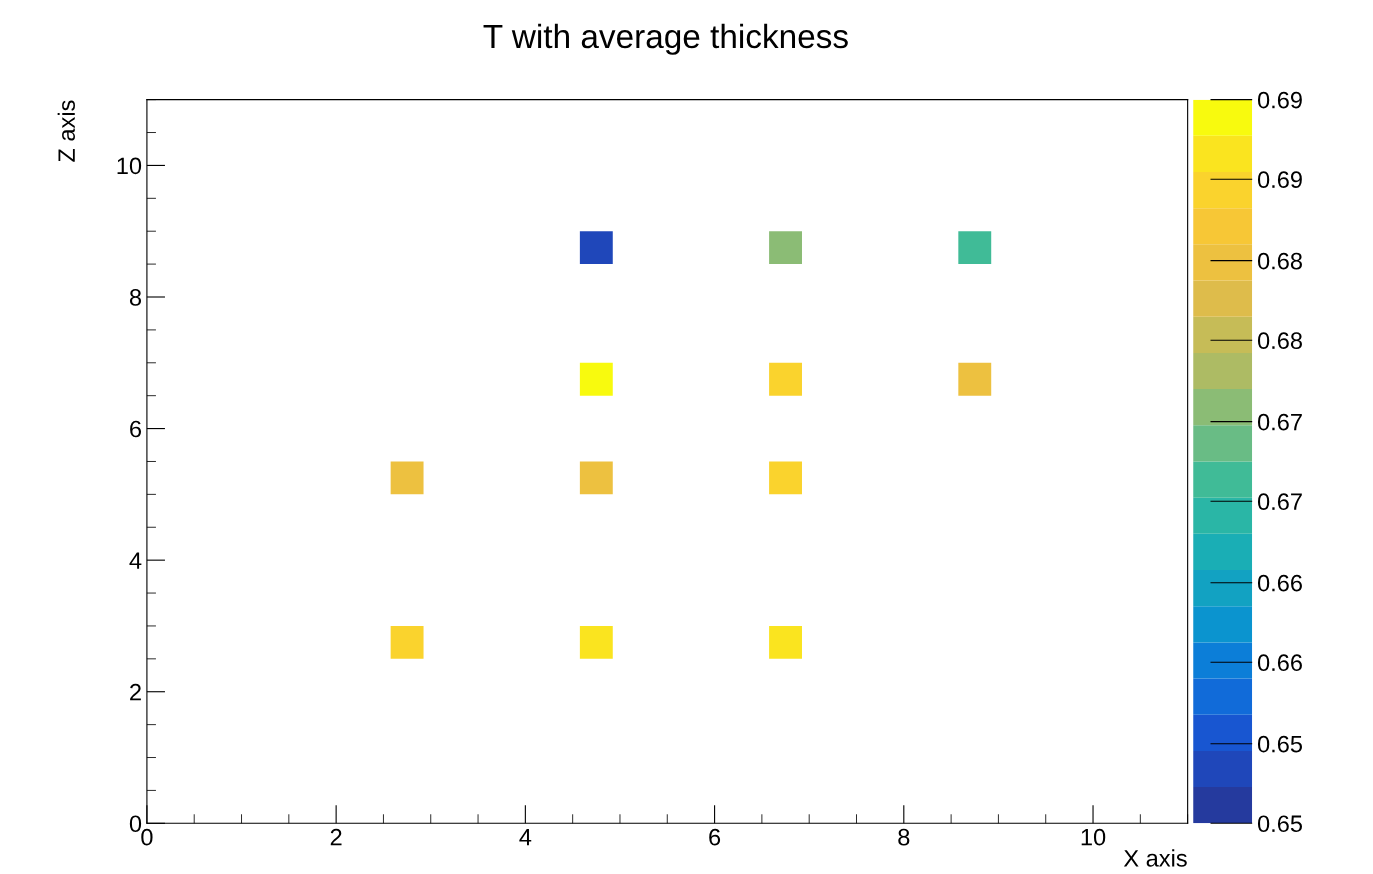 The image size is (1373, 874). What do you see at coordinates (129, 166) in the screenshot?
I see `y-tick-label: 10` at bounding box center [129, 166].